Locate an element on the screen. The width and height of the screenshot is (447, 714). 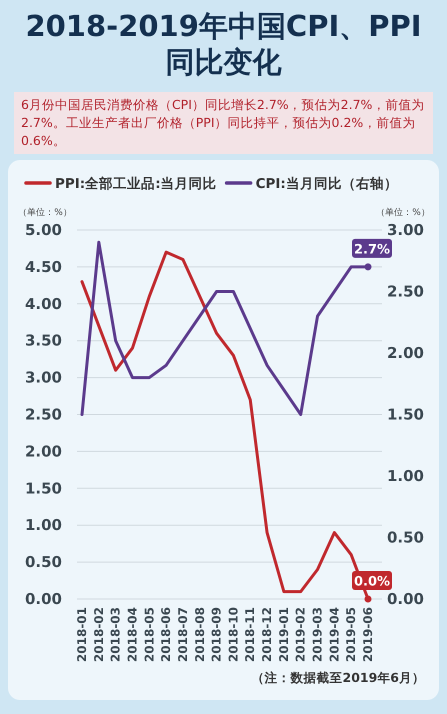
x-tick-label: 2018-07 is located at coordinates (183, 634).